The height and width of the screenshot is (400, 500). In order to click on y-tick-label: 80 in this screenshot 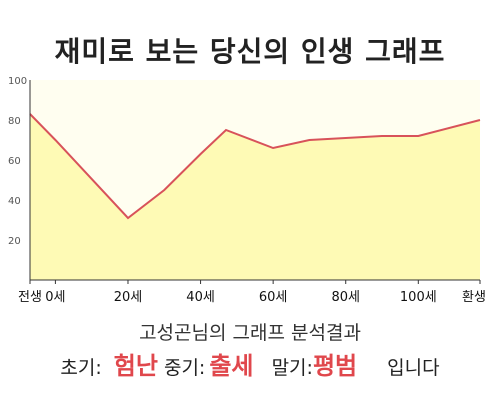, I will do `click(14, 121)`.